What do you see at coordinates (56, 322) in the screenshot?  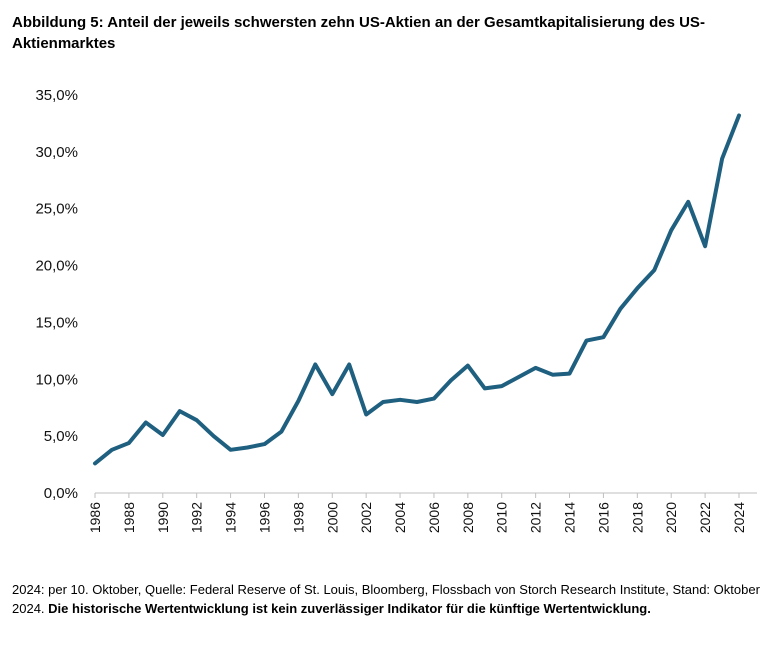 I see `y-tick-label: 15,0%` at bounding box center [56, 322].